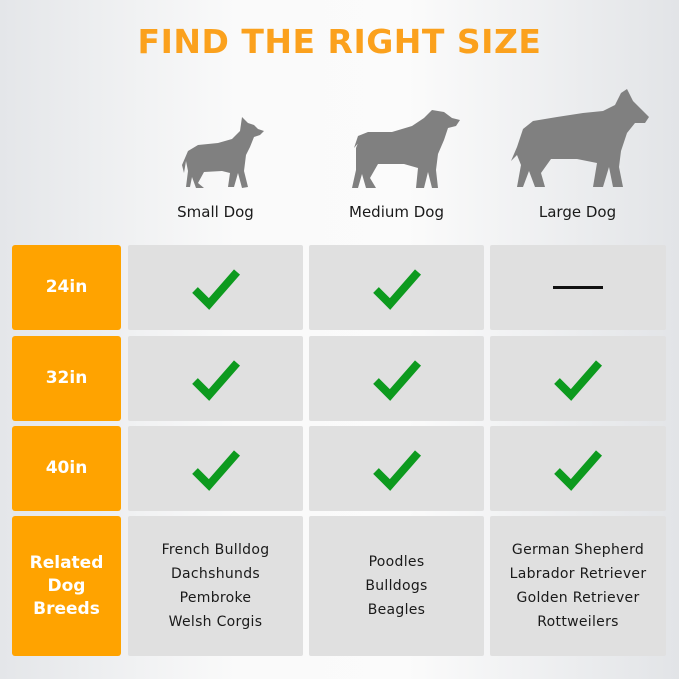 This screenshot has height=679, width=679. I want to click on row-label-breeds: Related Dog Breeds, so click(66, 586).